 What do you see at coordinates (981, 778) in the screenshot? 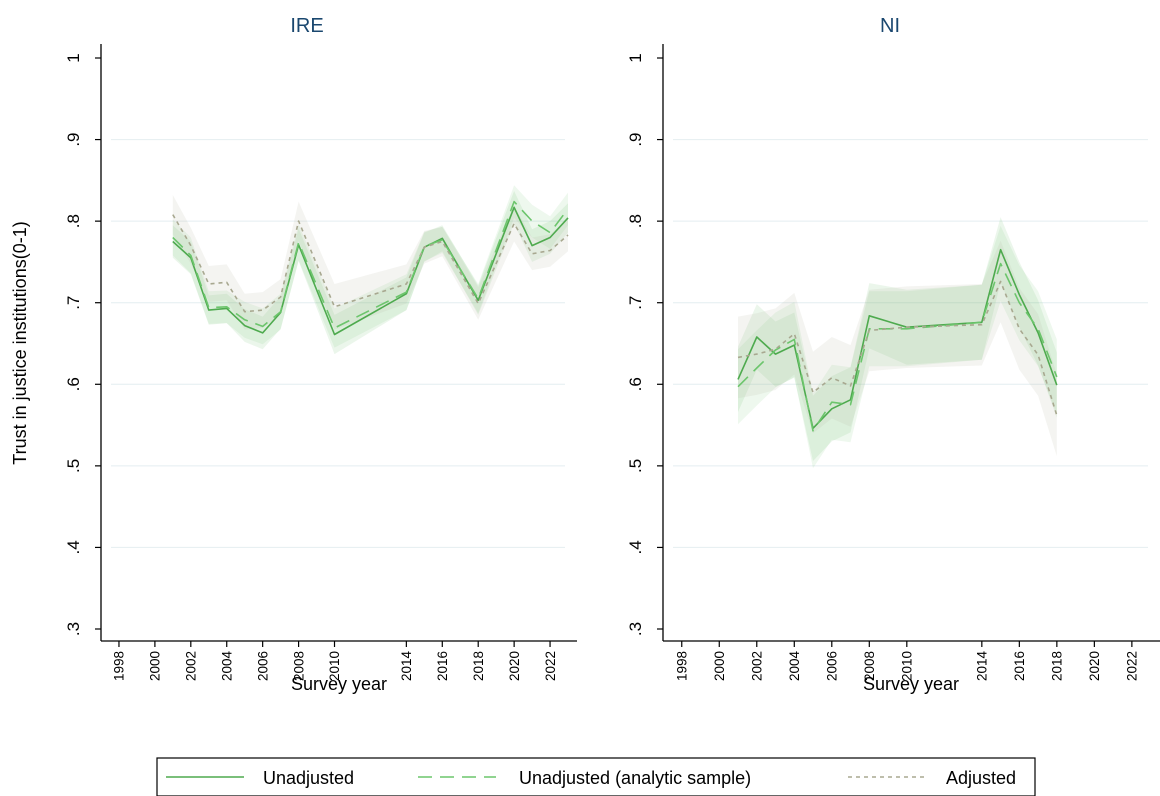
I see `legend-label-adjusted: Adjusted` at bounding box center [981, 778].